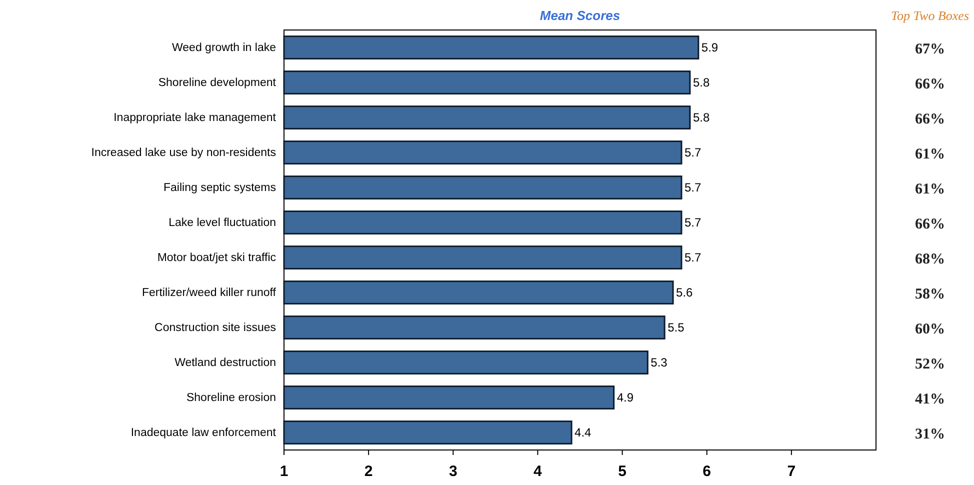  What do you see at coordinates (622, 471) in the screenshot?
I see `x-tick-label: 5` at bounding box center [622, 471].